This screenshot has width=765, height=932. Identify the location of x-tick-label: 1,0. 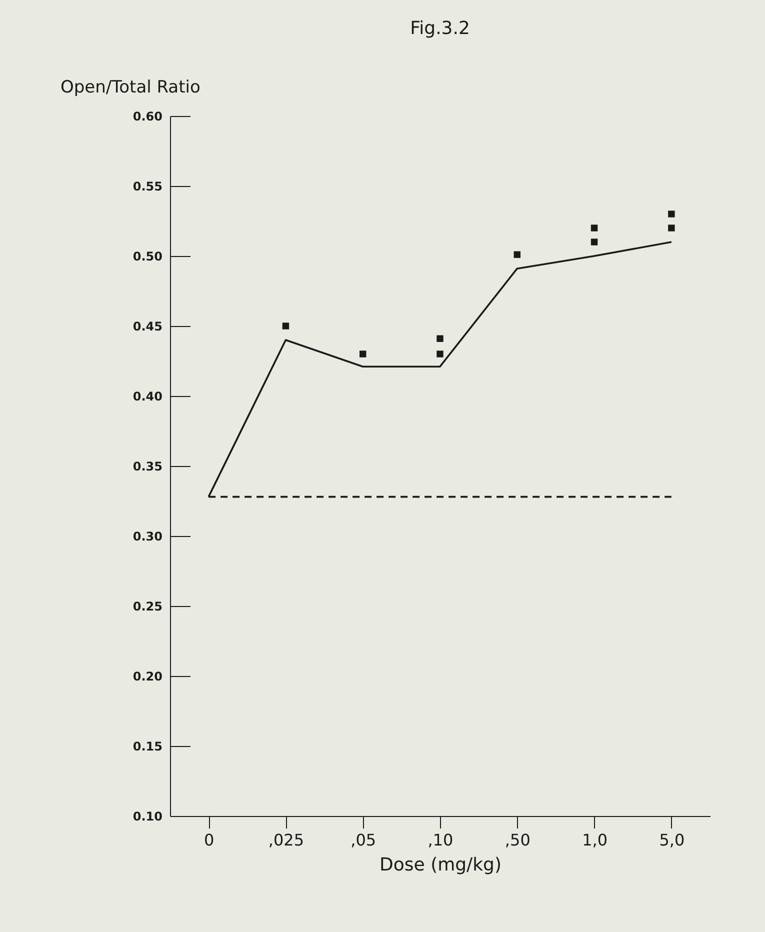
(595, 840).